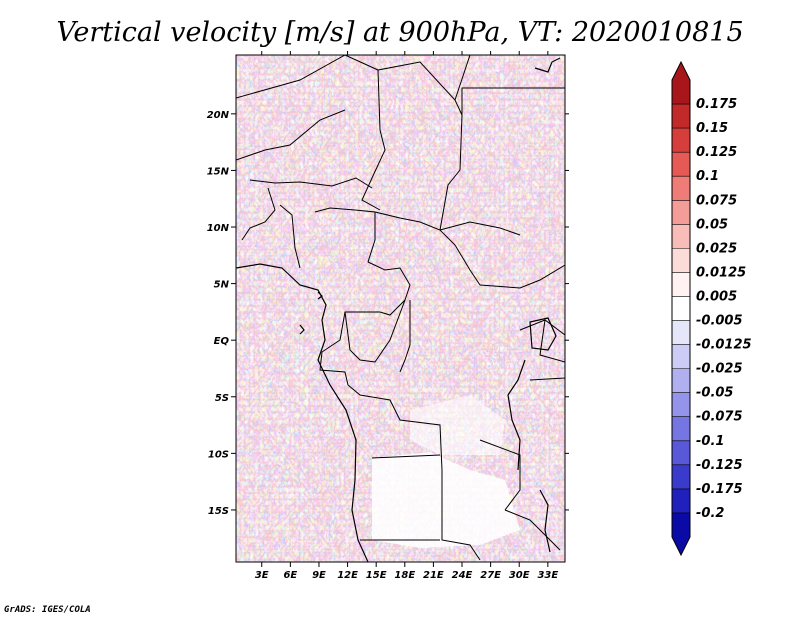  I want to click on y-tick-label: EQ, so click(222, 341).